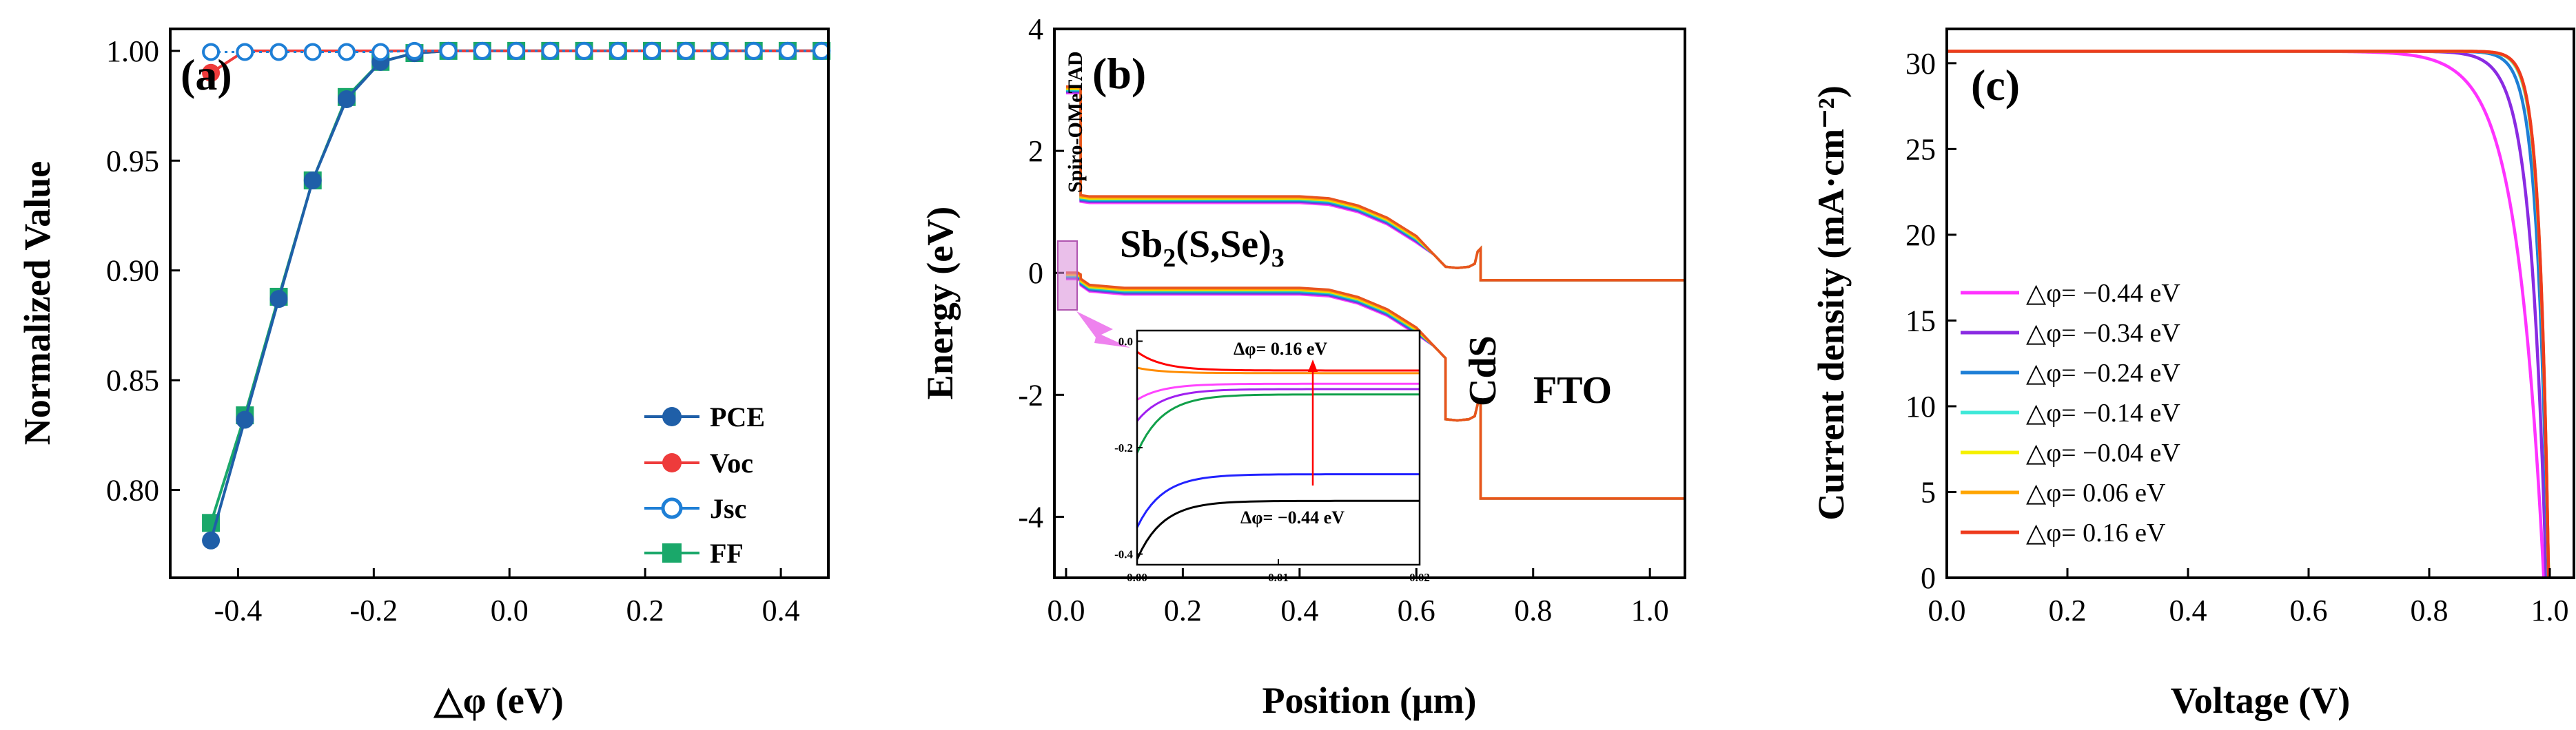 This screenshot has width=2576, height=730. Describe the element at coordinates (695, 508) in the screenshot. I see `legend-item-jsc: Jsc` at that location.